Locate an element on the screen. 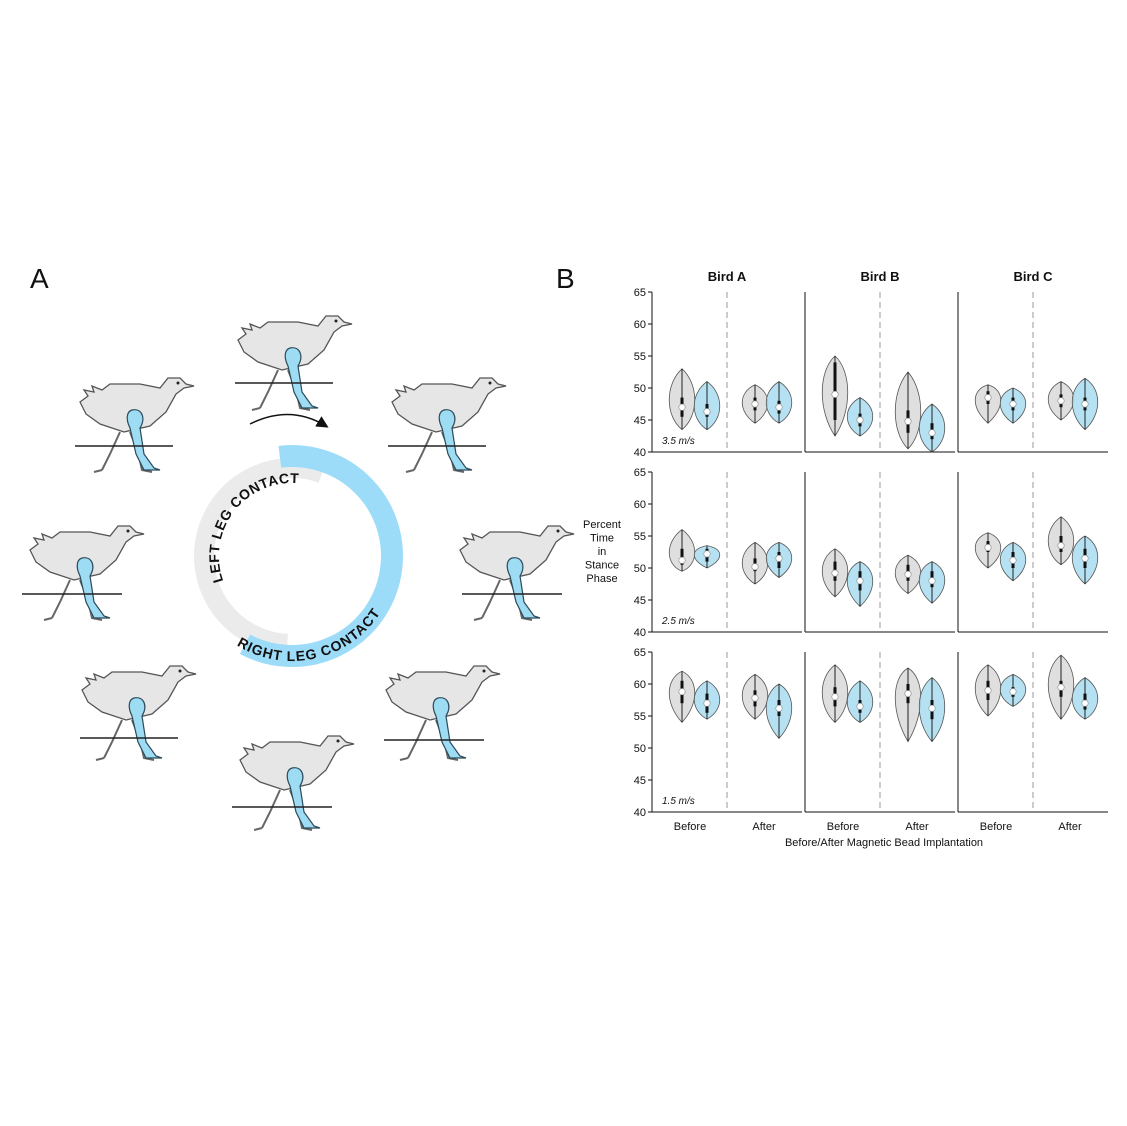  y-axis-title-line: in is located at coordinates (602, 552).